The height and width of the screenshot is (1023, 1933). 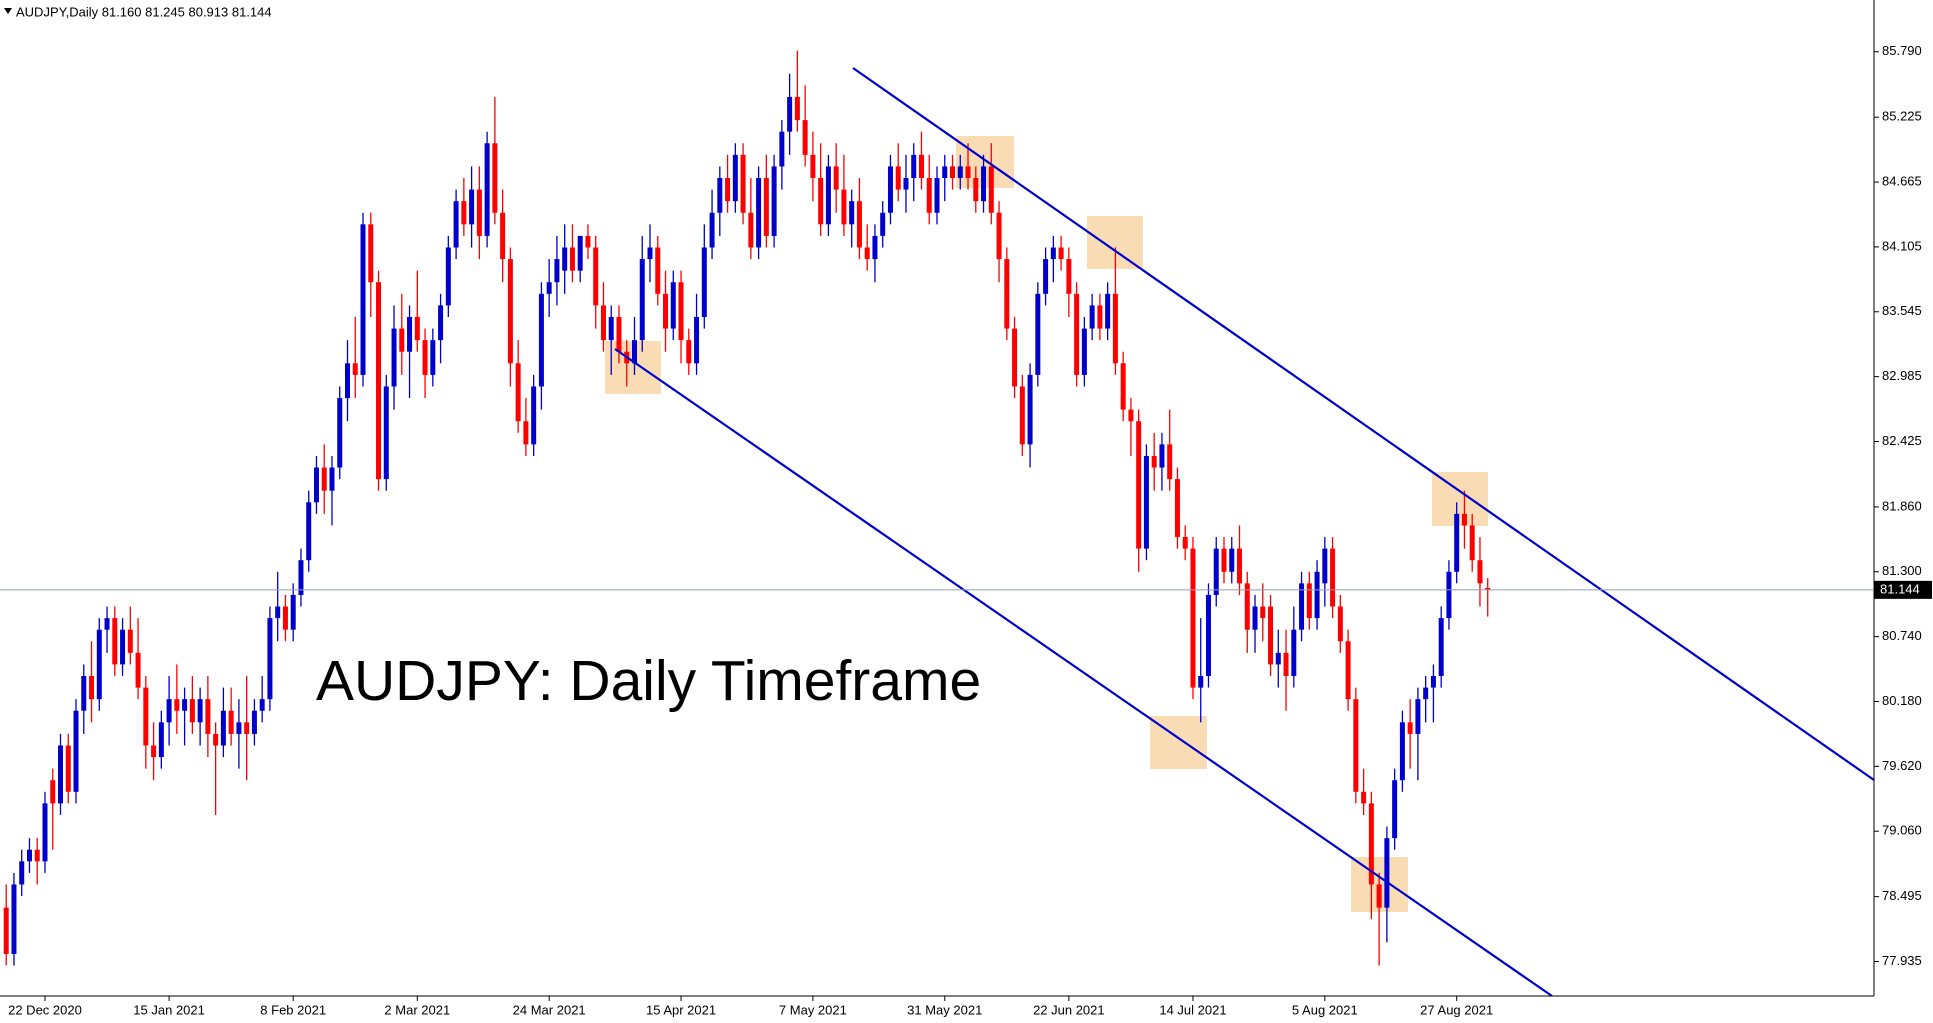 I want to click on x-tick-label: 27 Aug 2021, so click(x=1456, y=1009).